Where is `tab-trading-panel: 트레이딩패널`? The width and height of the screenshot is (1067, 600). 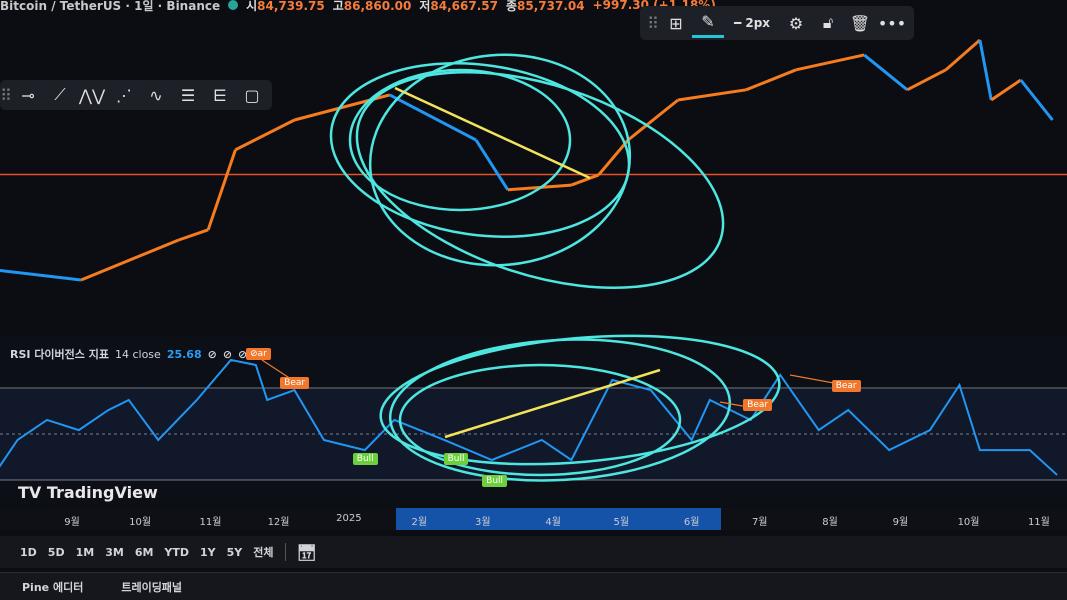 tab-trading-panel: 트레이딩패널 is located at coordinates (152, 587).